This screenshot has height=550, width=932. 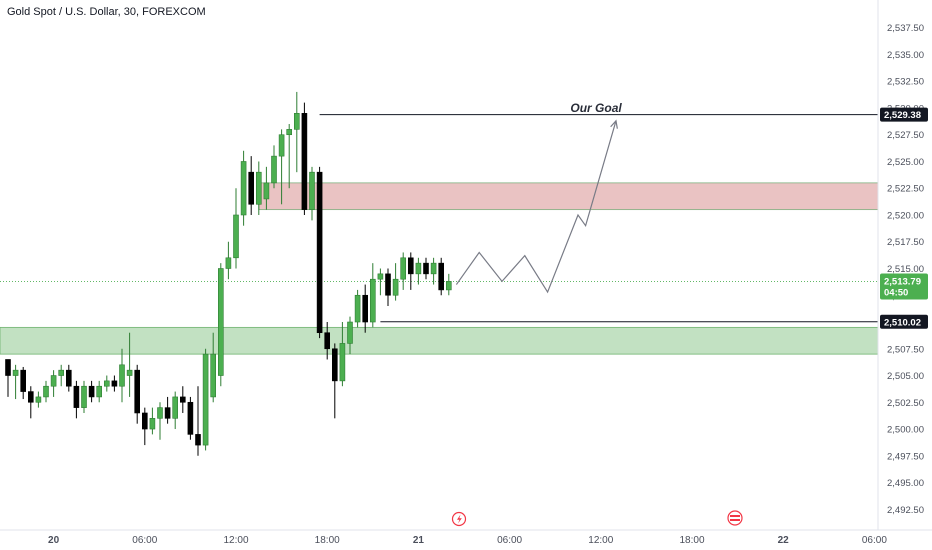 What do you see at coordinates (596, 108) in the screenshot?
I see `goal-label: Our Goal` at bounding box center [596, 108].